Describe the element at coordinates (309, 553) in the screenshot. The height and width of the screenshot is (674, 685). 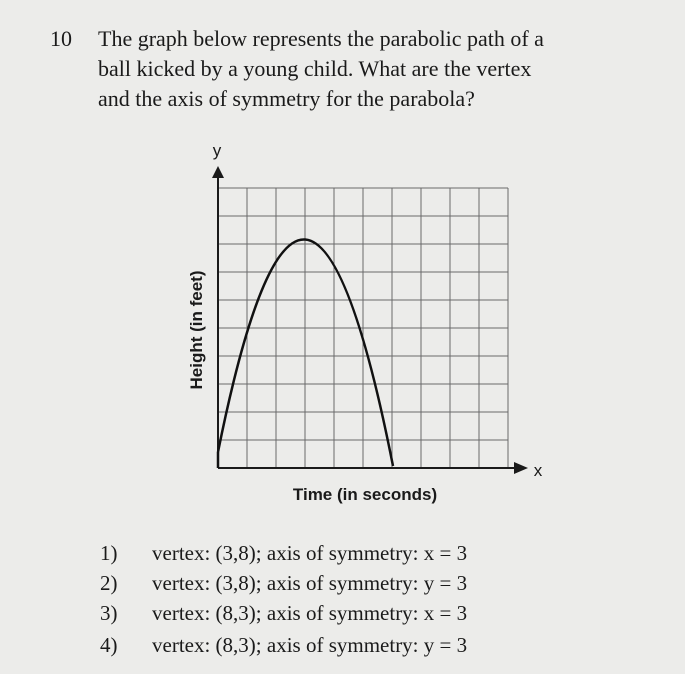
I see `choice-text: vertex: (3,8); axis of symmetry: x = 3` at that location.